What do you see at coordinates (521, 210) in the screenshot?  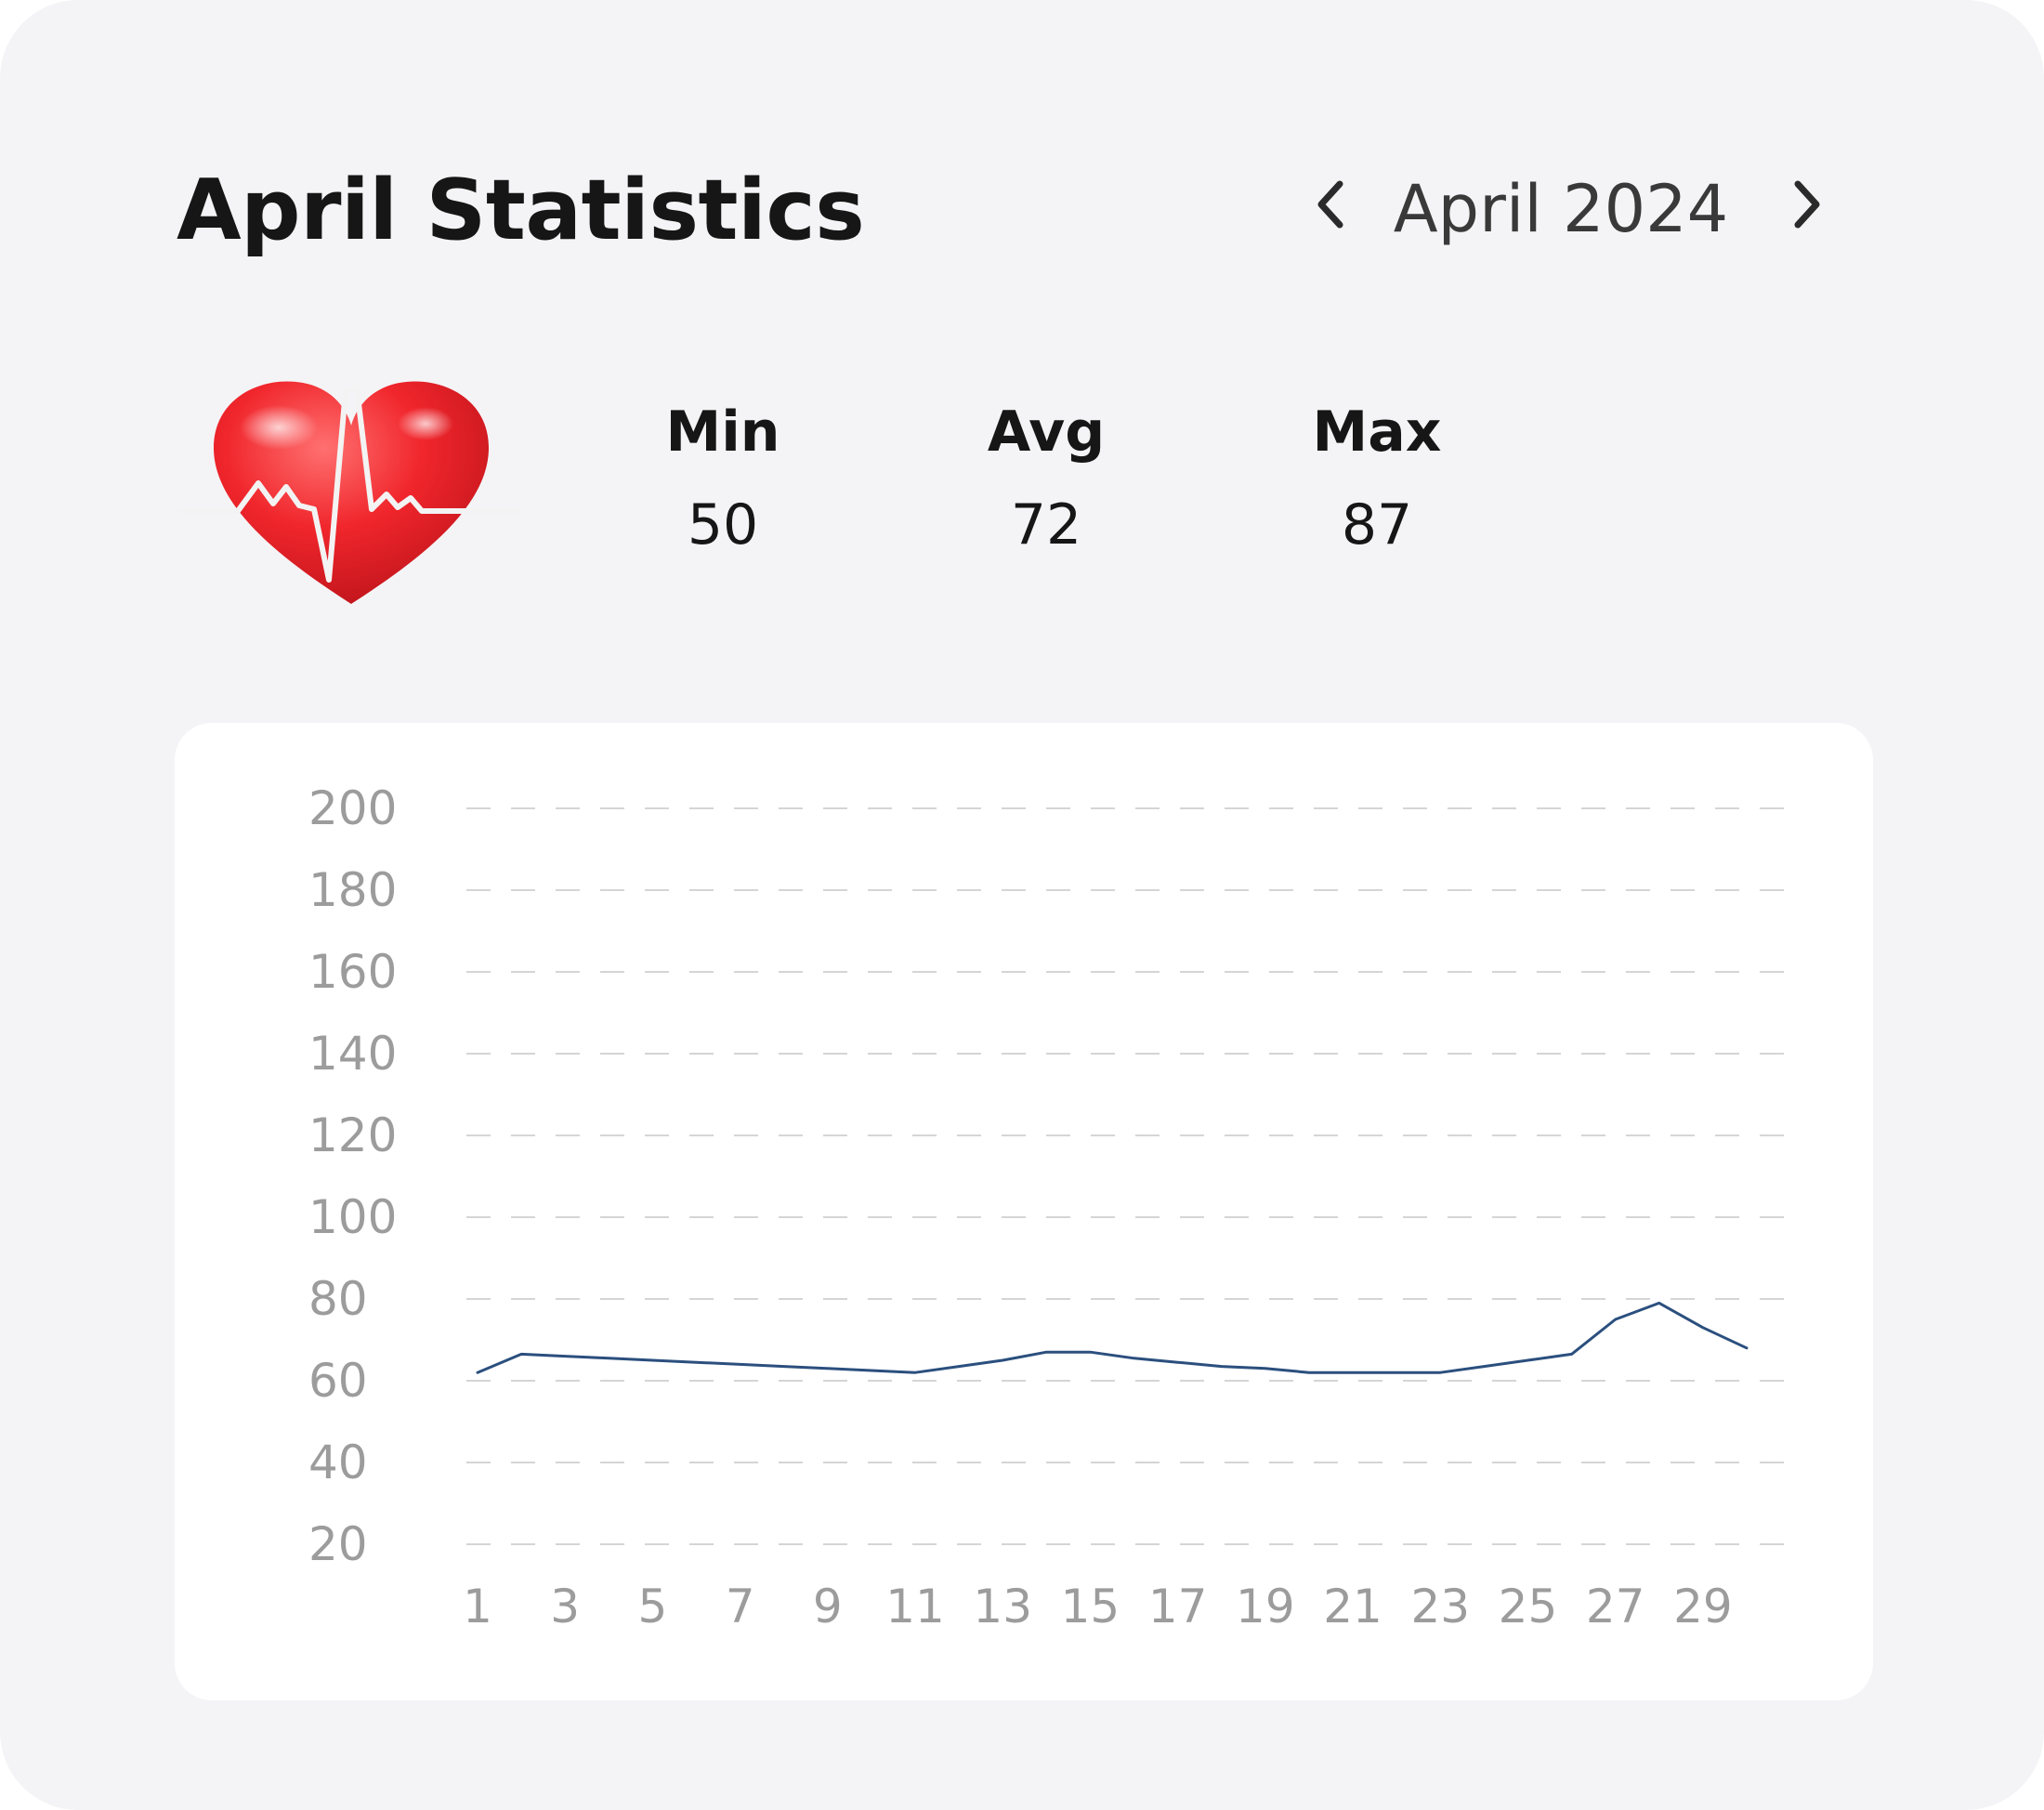 I see `page-title: April Statistics` at bounding box center [521, 210].